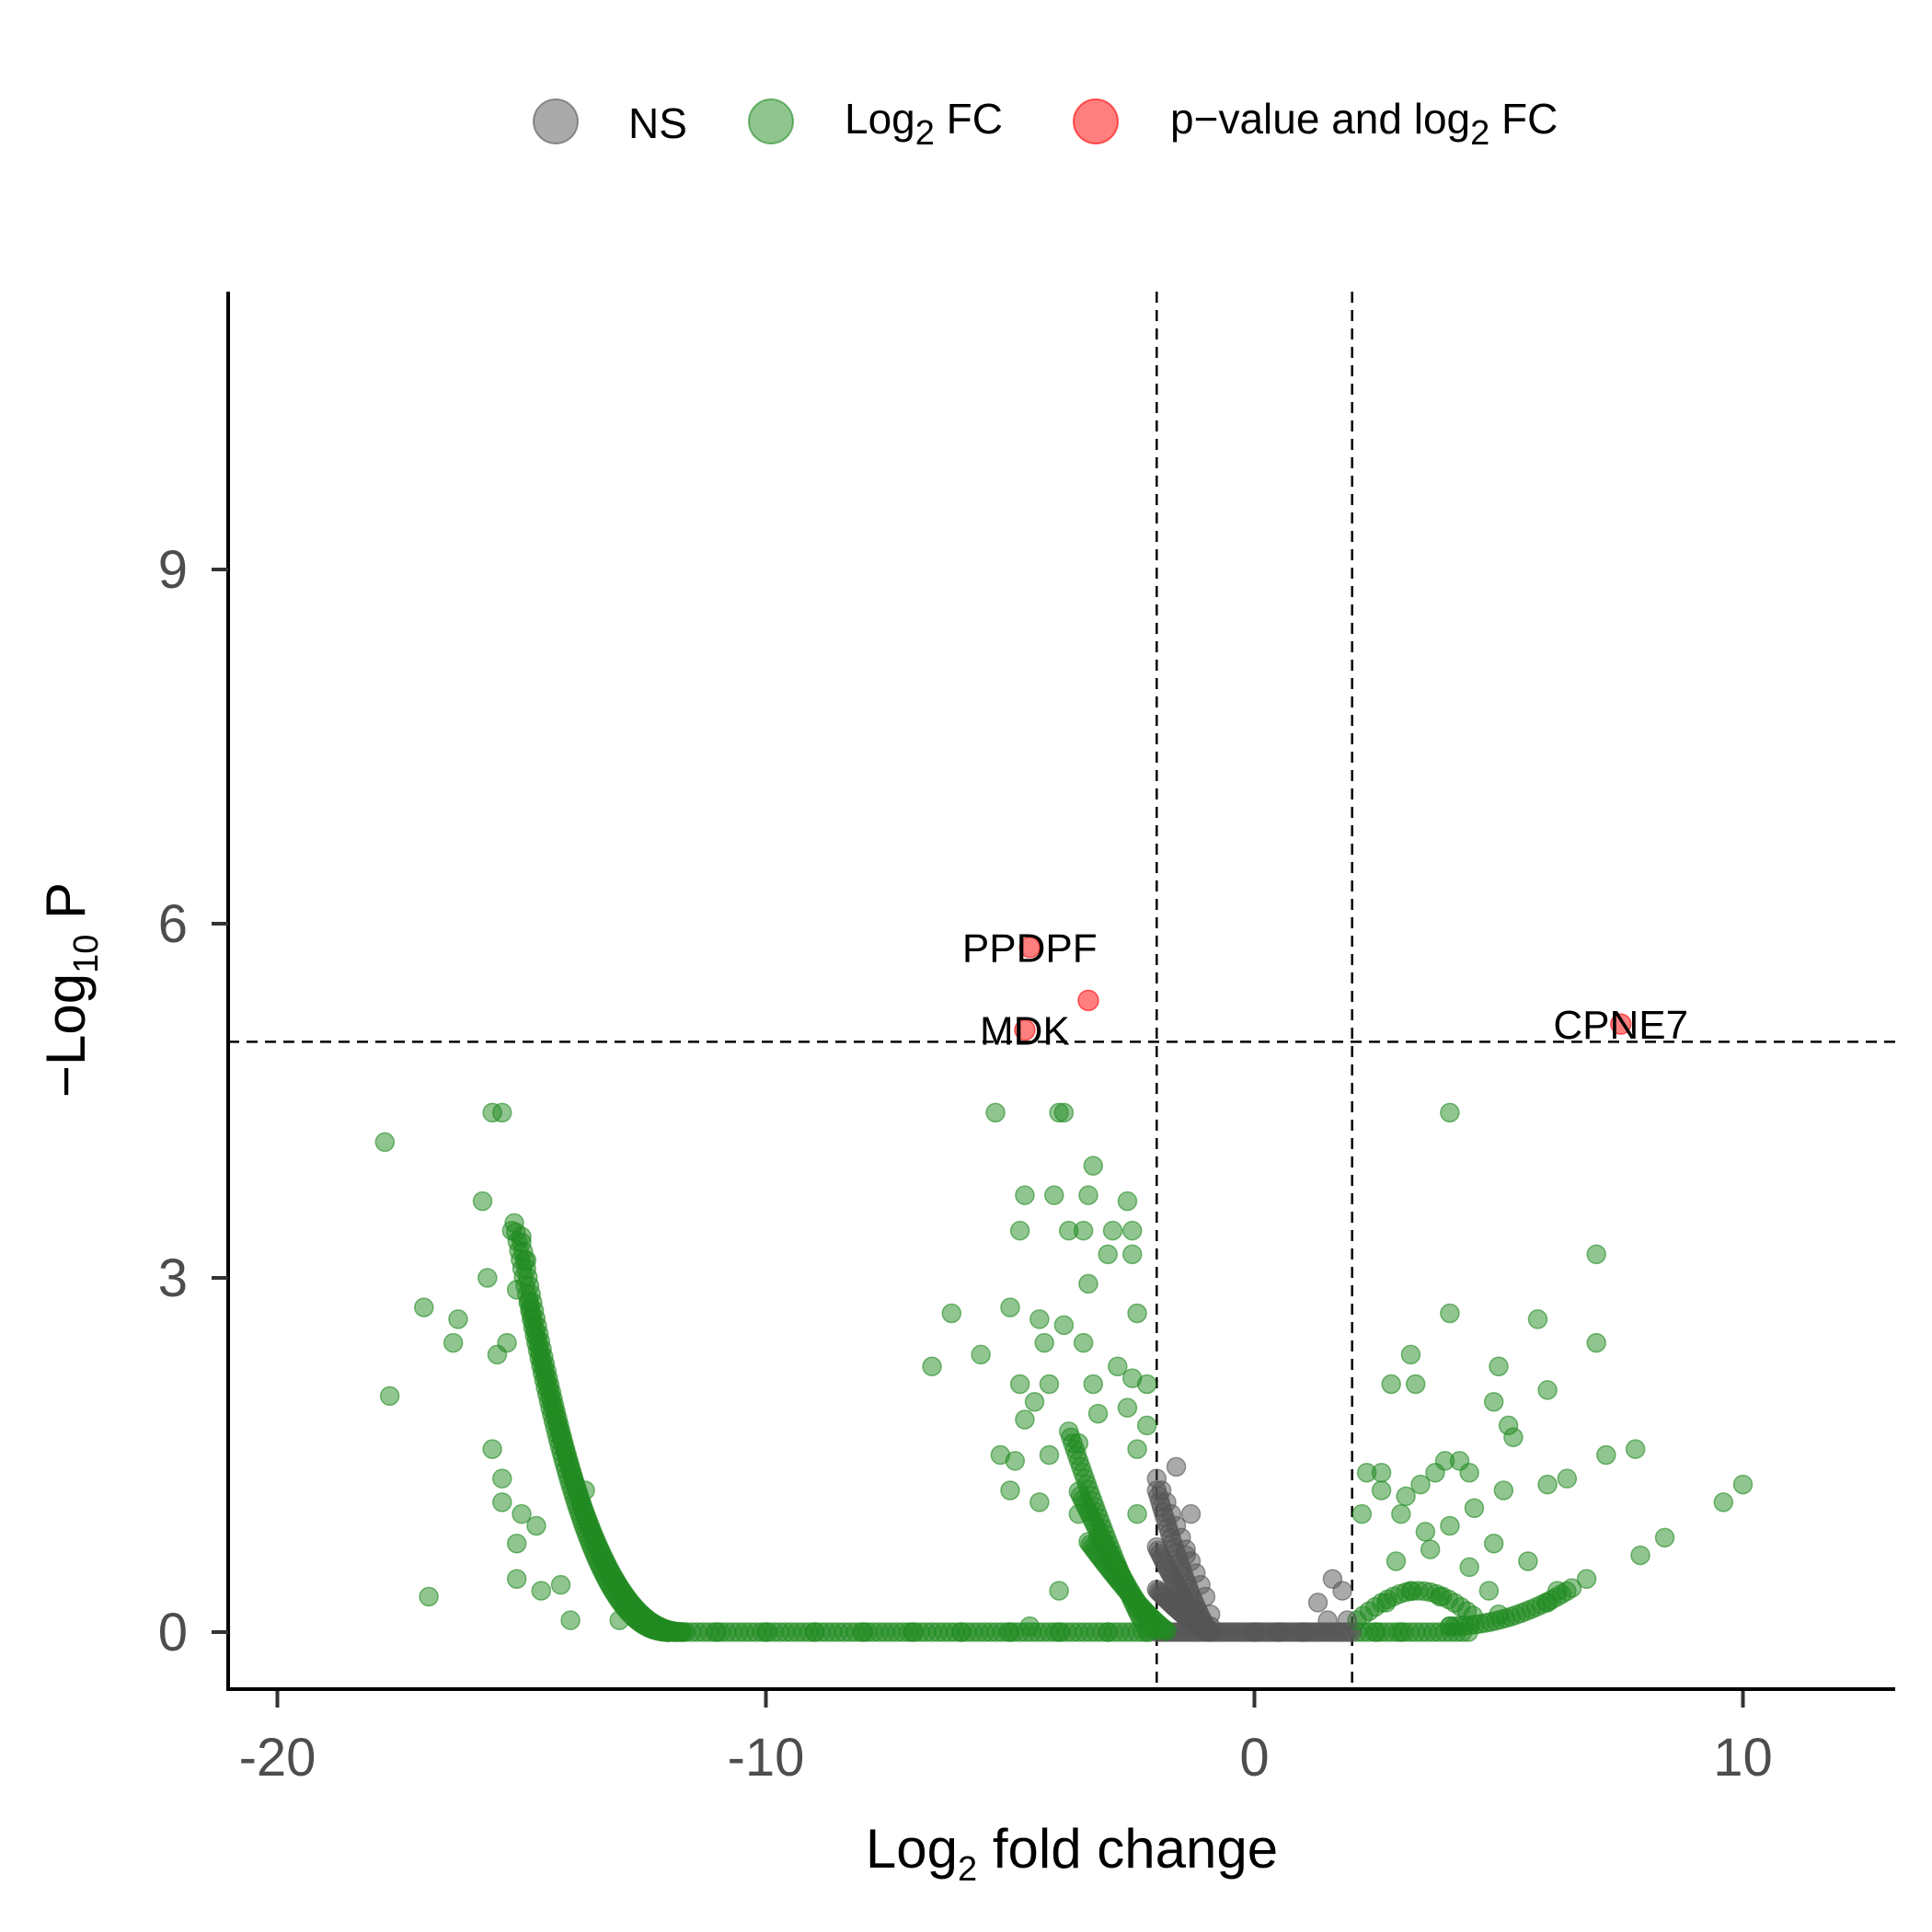 Image resolution: width=1932 pixels, height=1932 pixels. What do you see at coordinates (1006, 1739) in the screenshot?
I see `x-axis-ticks: -20 -10 0 10` at bounding box center [1006, 1739].